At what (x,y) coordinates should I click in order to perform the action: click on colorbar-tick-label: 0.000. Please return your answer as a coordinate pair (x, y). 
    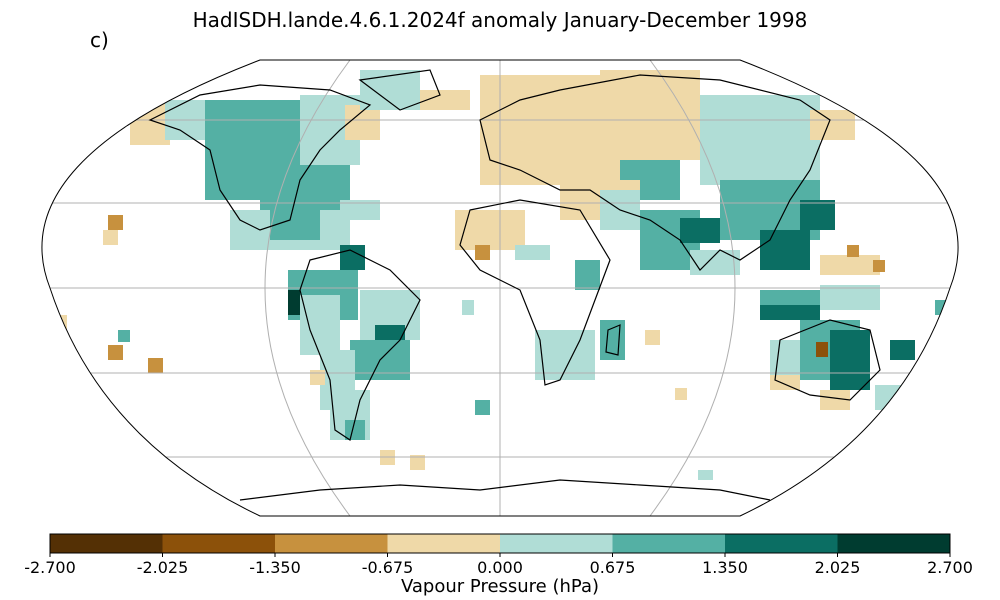
    Looking at the image, I should click on (500, 567).